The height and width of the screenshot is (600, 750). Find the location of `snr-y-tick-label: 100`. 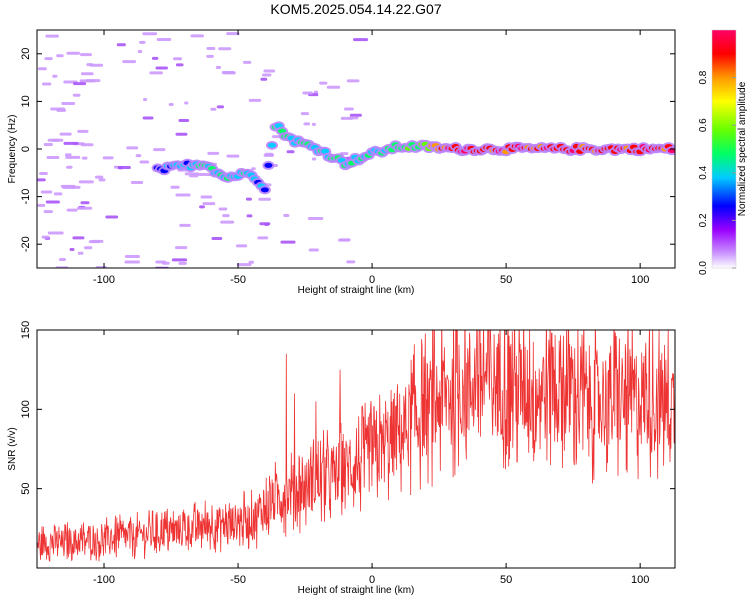

snr-y-tick-label: 100 is located at coordinates (26, 409).